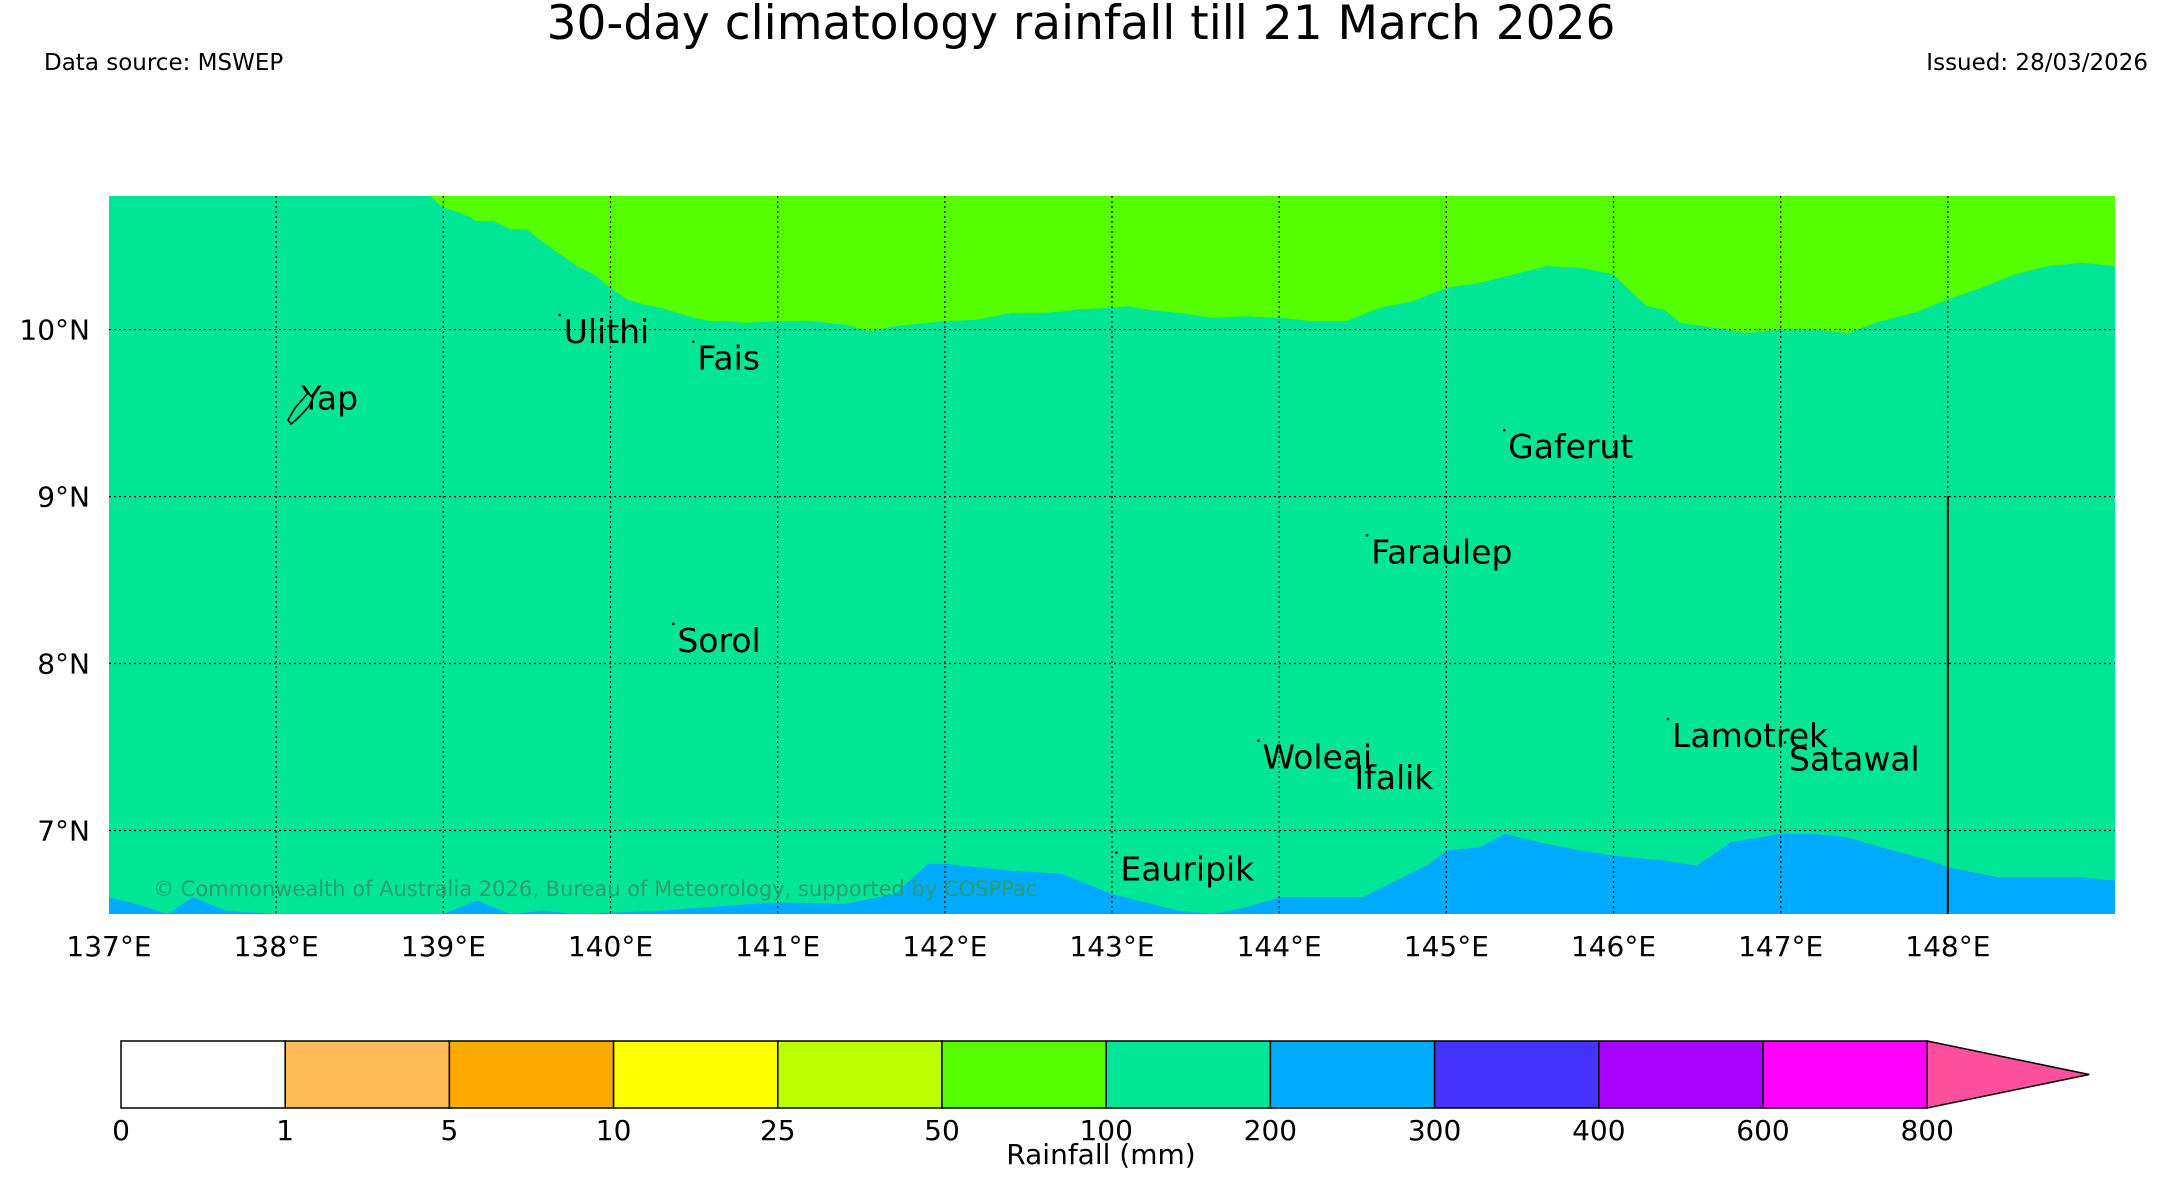 The height and width of the screenshot is (1196, 2162). Describe the element at coordinates (614, 1130) in the screenshot. I see `colorbar-tick-label: 10` at that location.